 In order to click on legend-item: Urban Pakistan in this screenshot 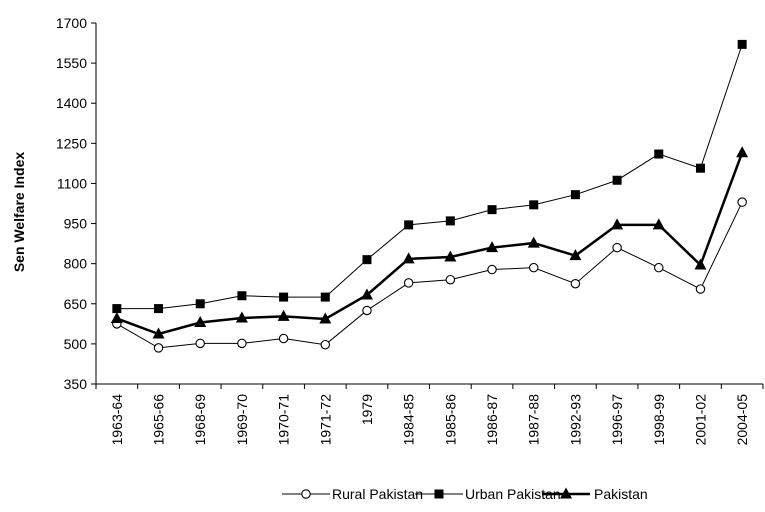, I will do `click(488, 494)`.